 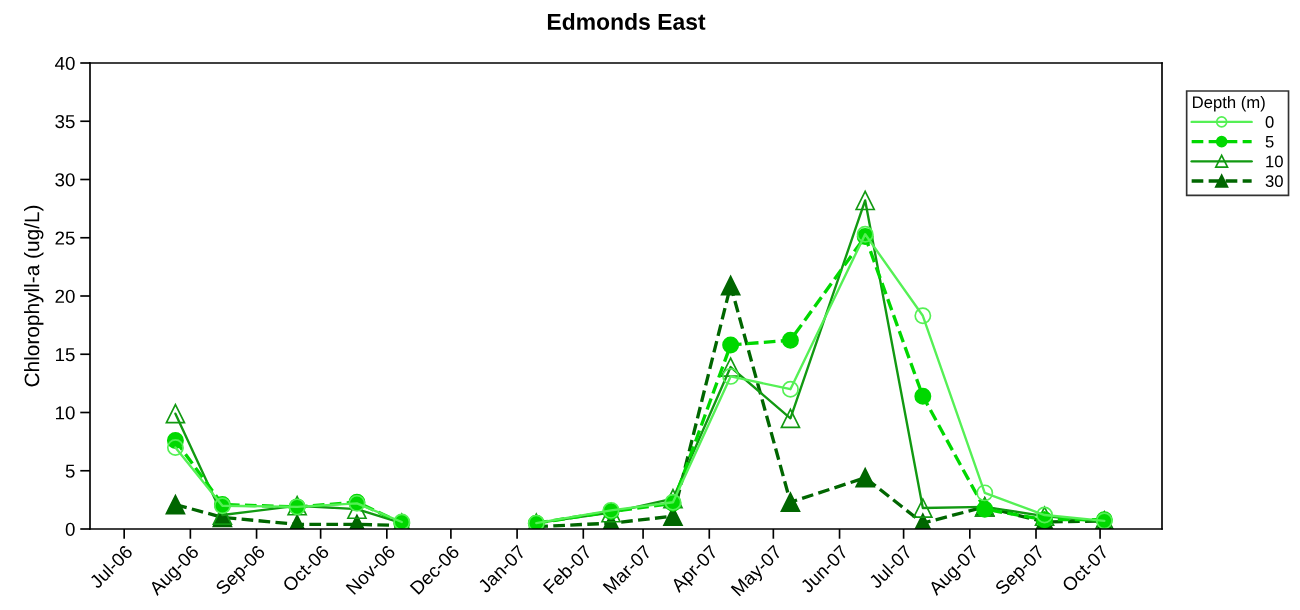 What do you see at coordinates (70, 471) in the screenshot?
I see `y-tick-label: 5` at bounding box center [70, 471].